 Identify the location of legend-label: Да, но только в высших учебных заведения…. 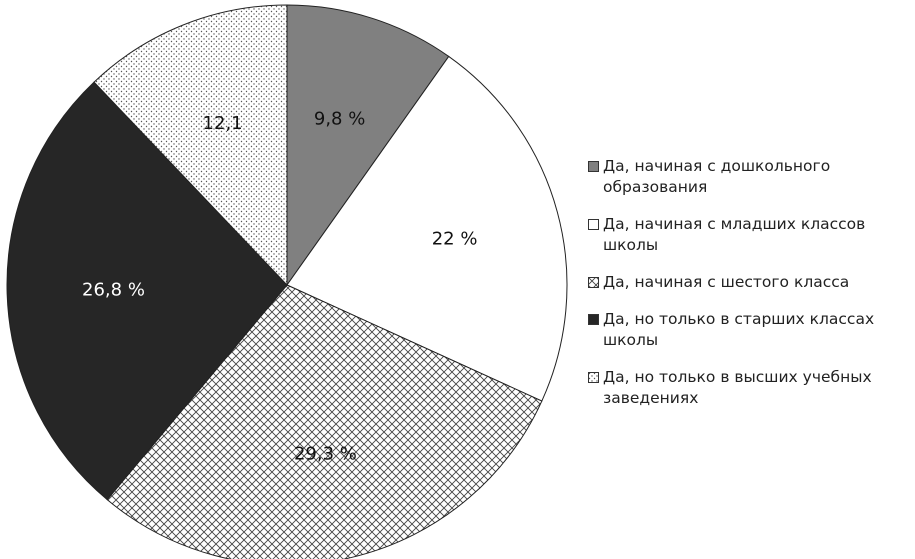
(737, 387).